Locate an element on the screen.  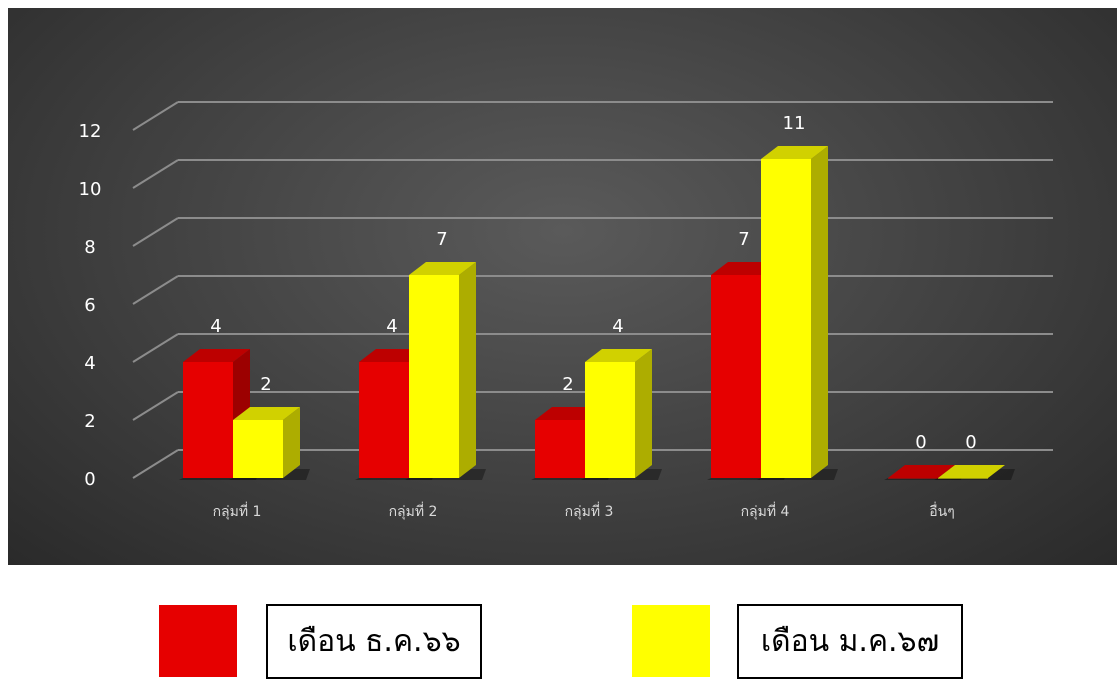
x-tick-label: กลุ่มที่ 2 is located at coordinates (413, 511).